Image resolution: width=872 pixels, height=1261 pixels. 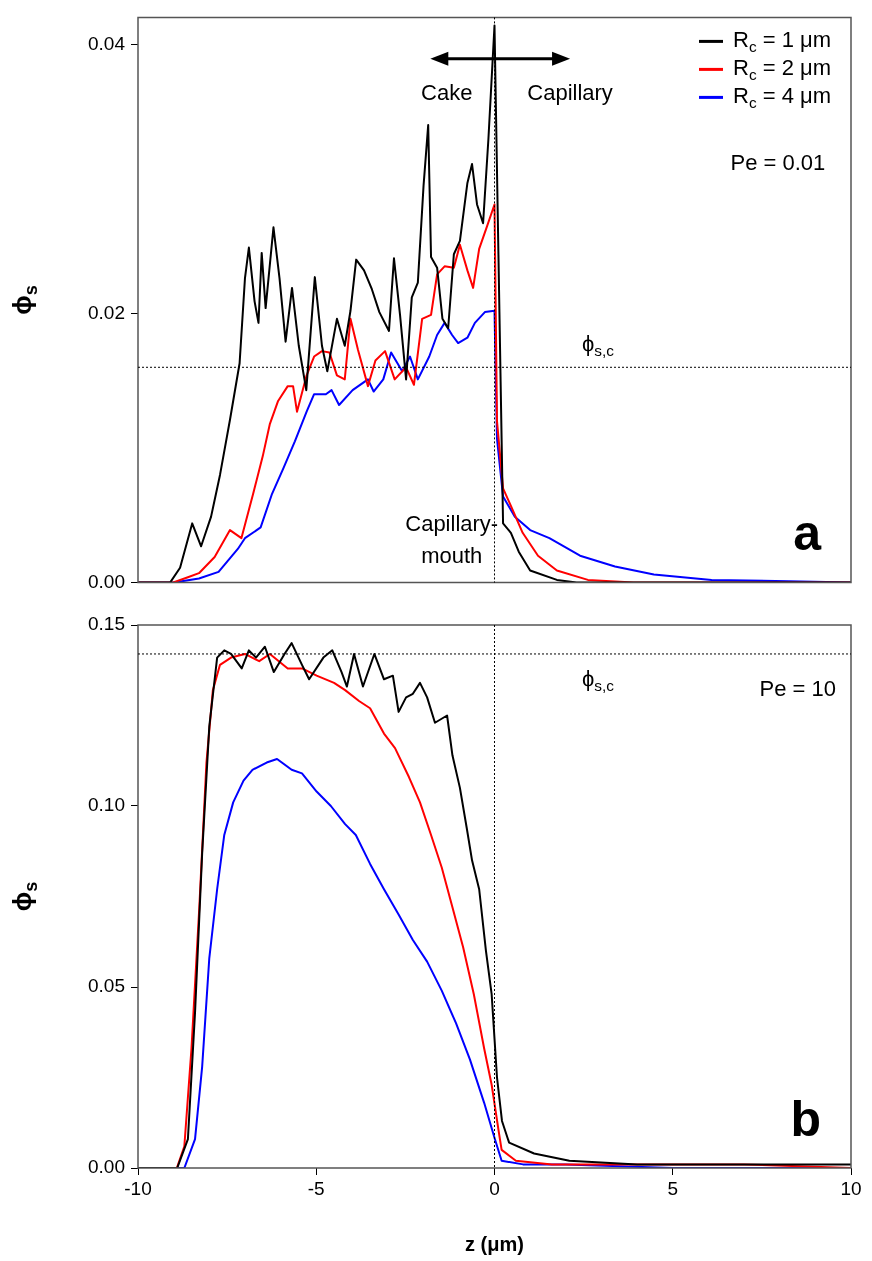 I want to click on annotation: Capillary, so click(x=570, y=92).